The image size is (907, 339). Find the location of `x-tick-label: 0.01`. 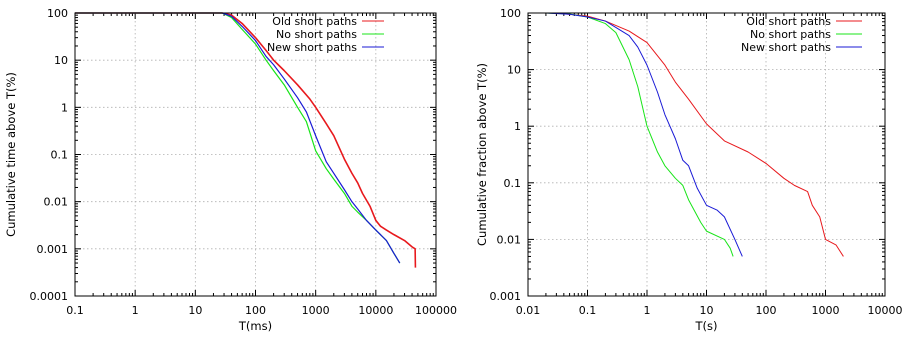

x-tick-label: 0.01 is located at coordinates (528, 310).